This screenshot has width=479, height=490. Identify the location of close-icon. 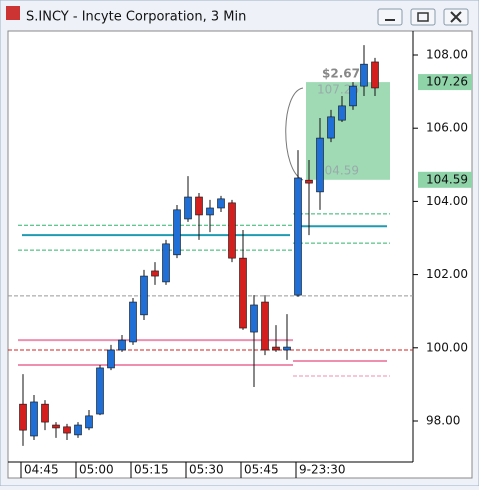
(456, 17).